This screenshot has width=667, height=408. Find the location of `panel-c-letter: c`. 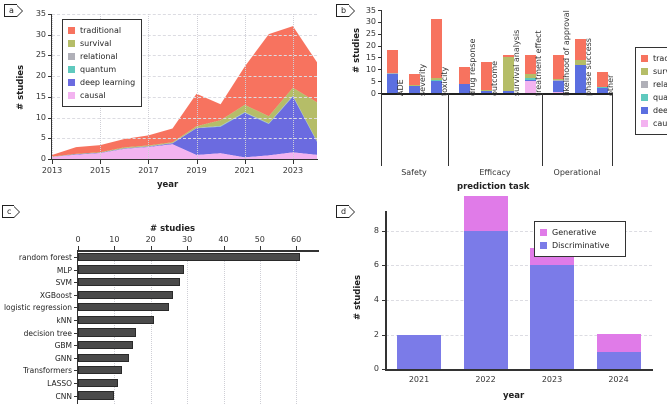

panel-c-letter: c is located at coordinates (8, 211).